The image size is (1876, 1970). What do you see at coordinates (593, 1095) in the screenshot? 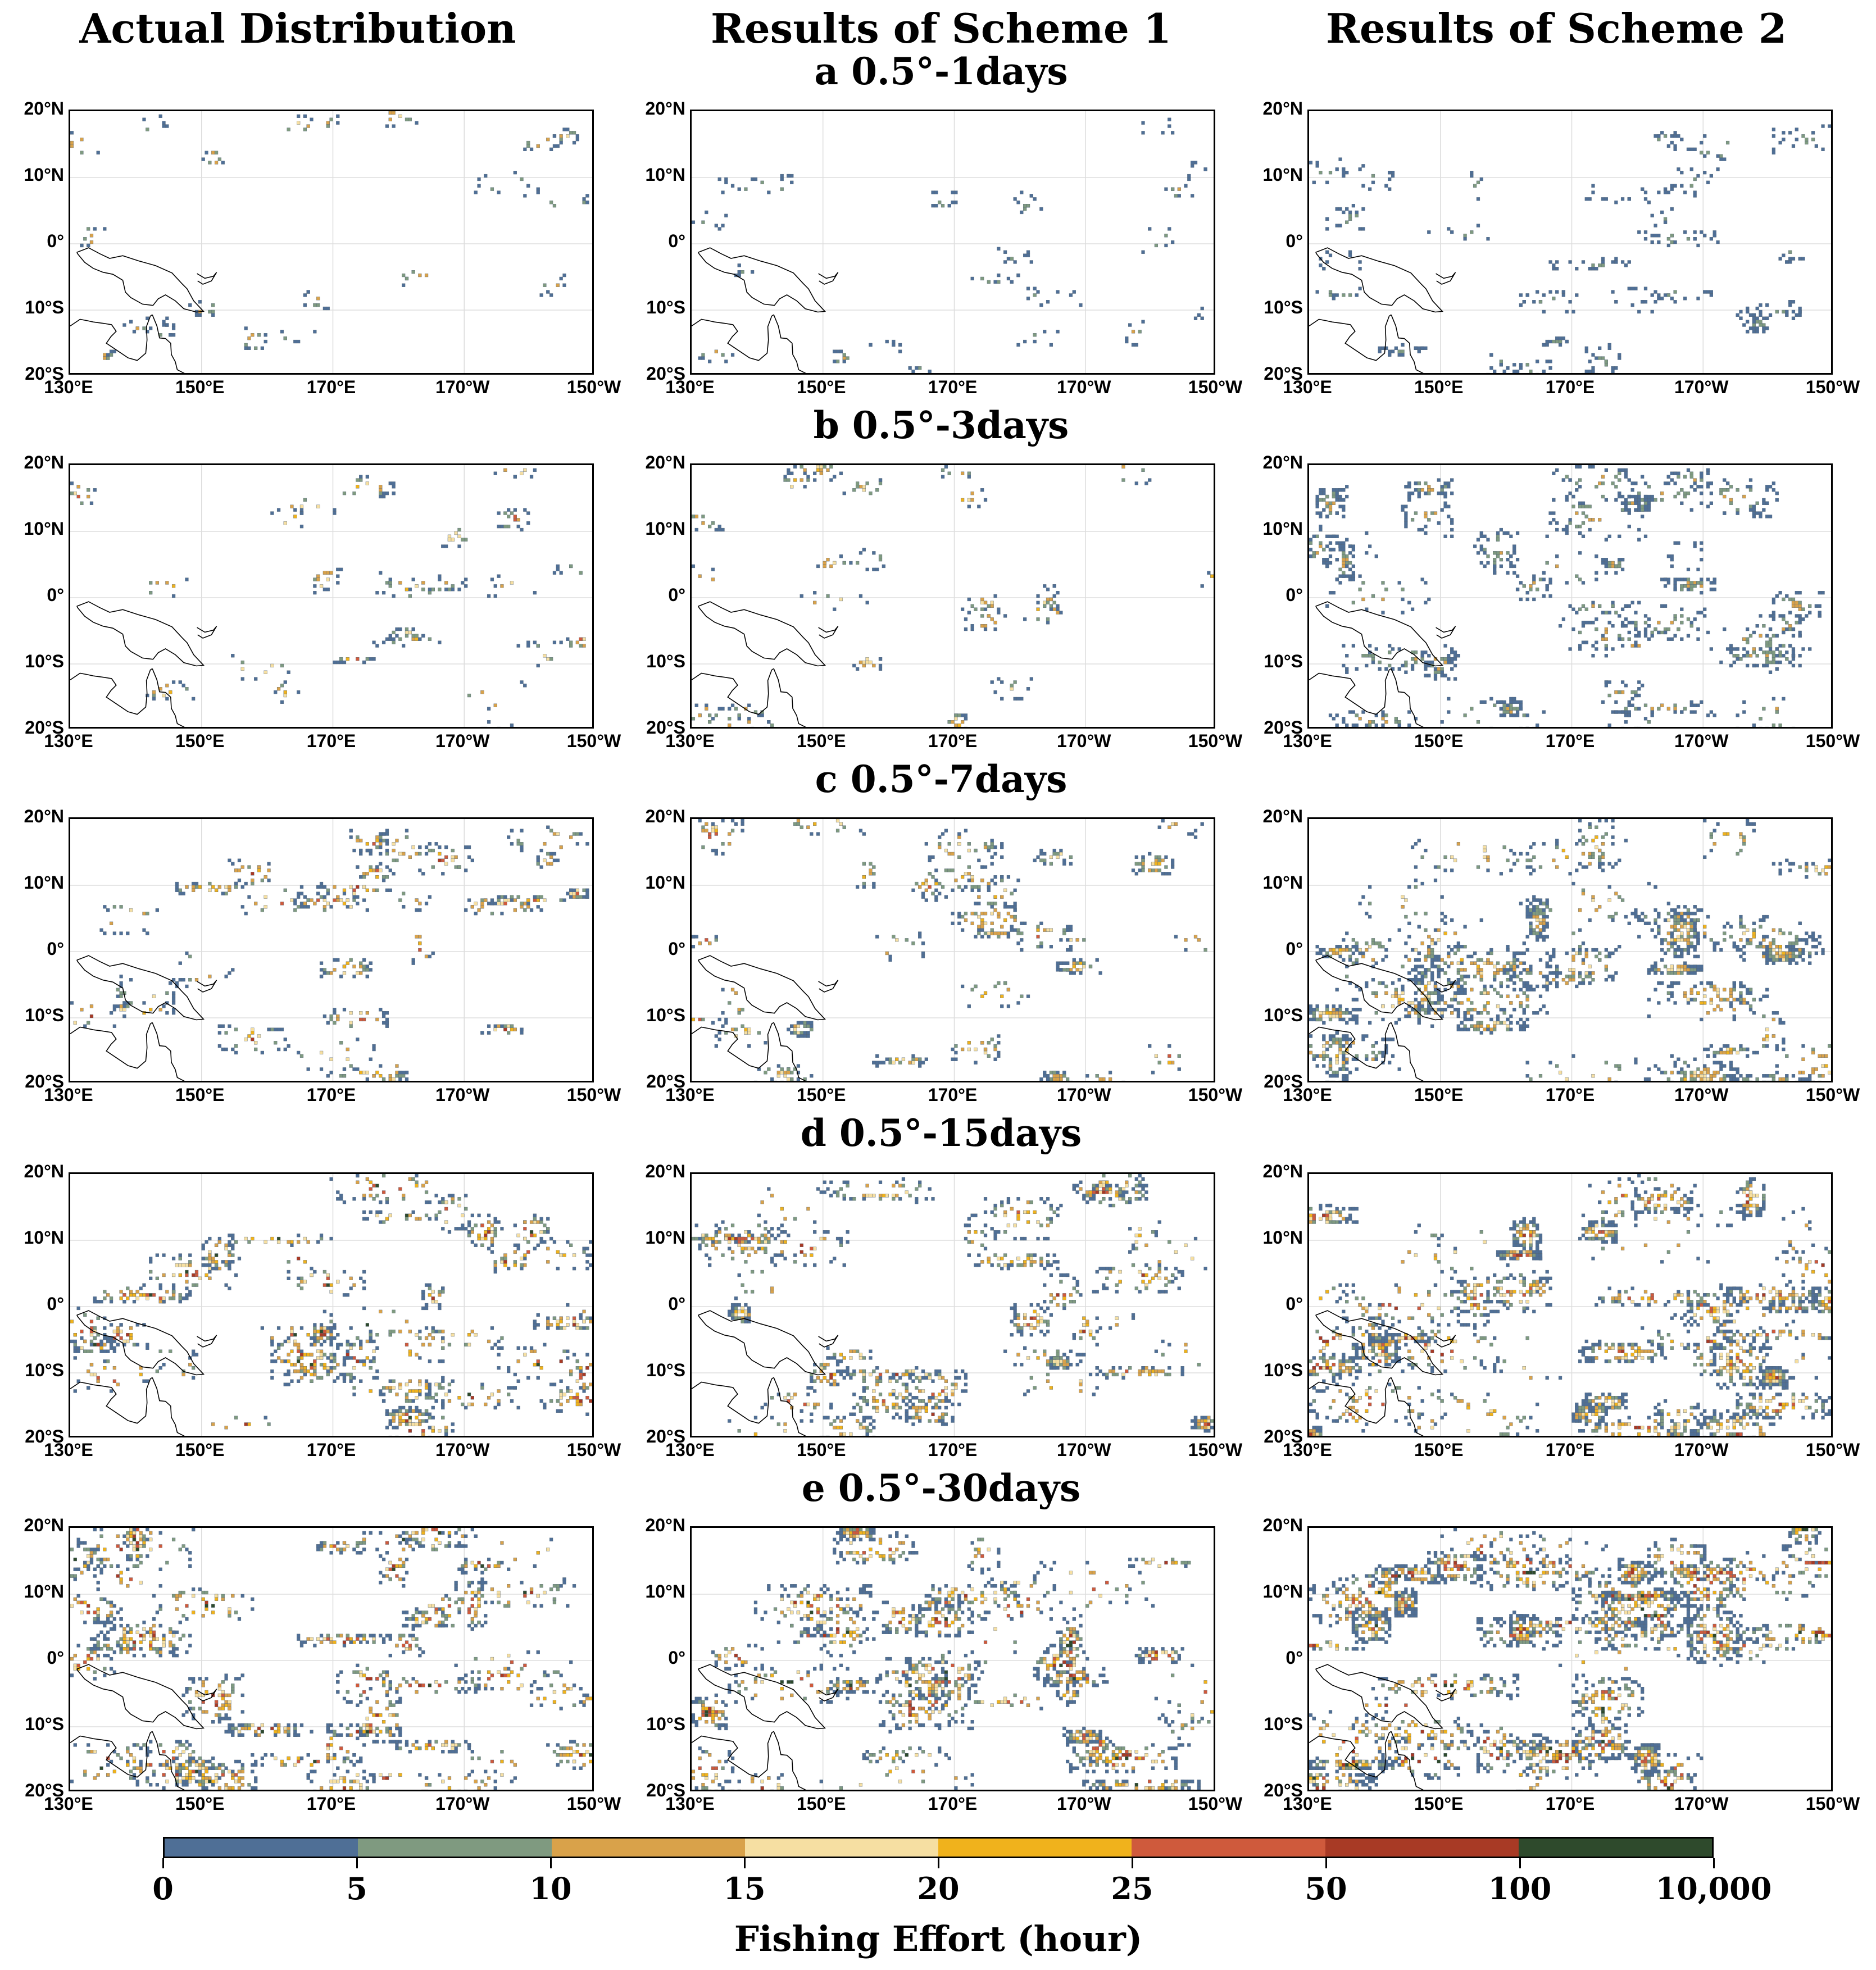
I see `lon-tick-label: 150°W` at bounding box center [593, 1095].